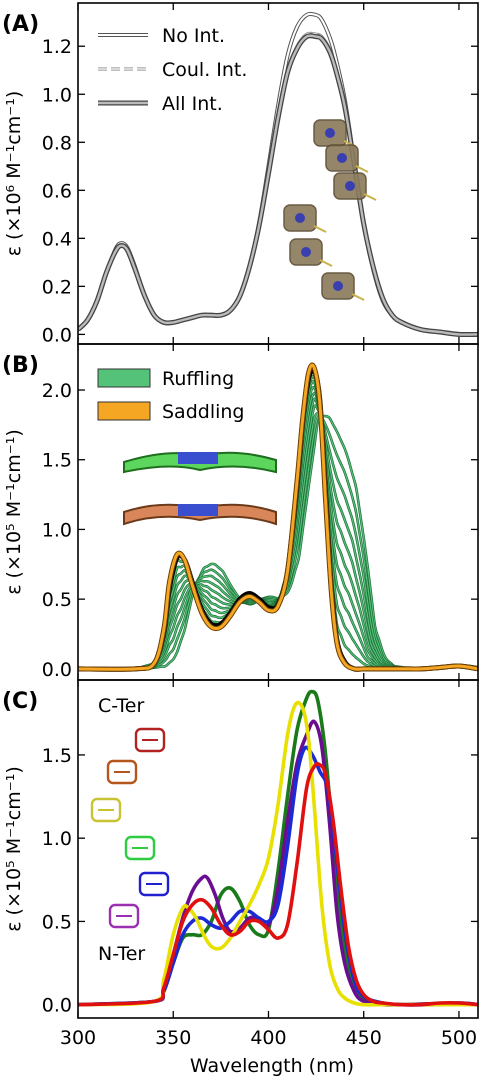 This screenshot has height=1085, width=484. What do you see at coordinates (203, 412) in the screenshot?
I see `legend-label: Saddling` at bounding box center [203, 412].